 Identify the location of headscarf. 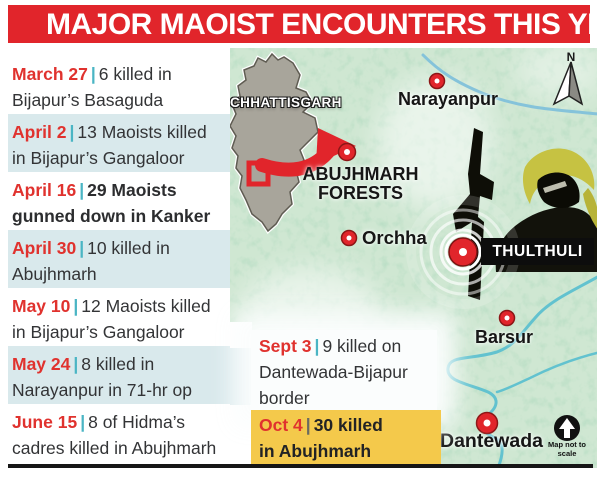
(558, 176).